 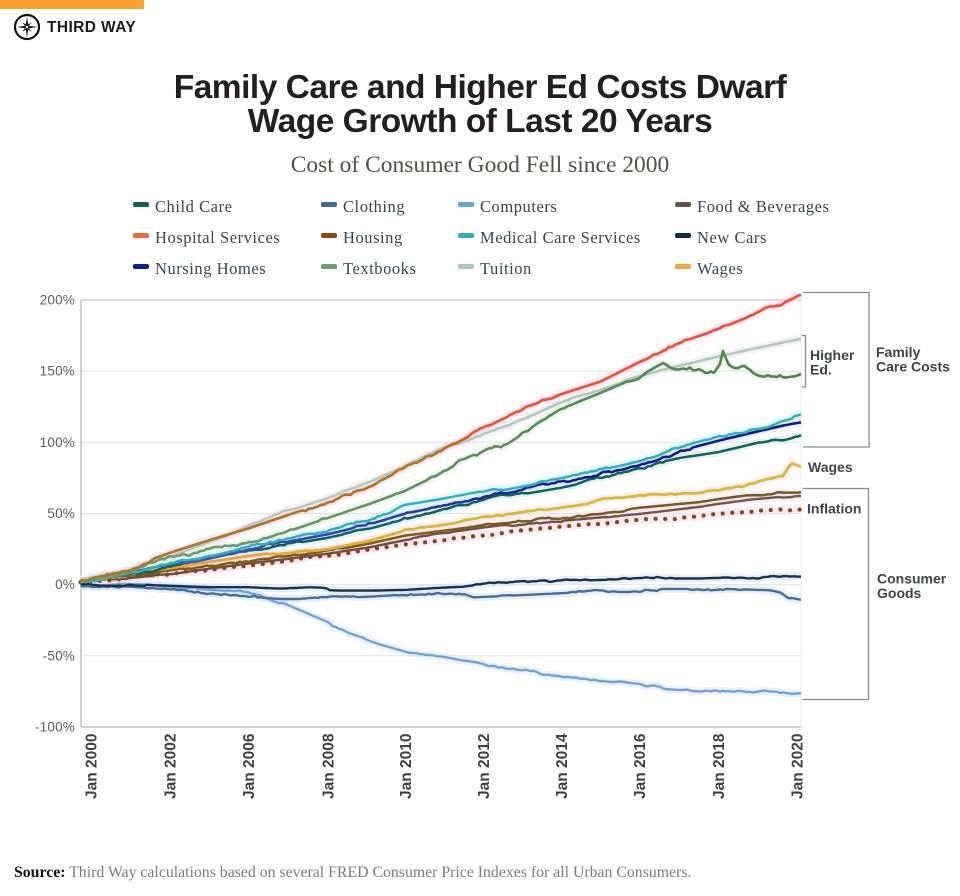 What do you see at coordinates (913, 367) in the screenshot?
I see `svg-text: Care Costs` at bounding box center [913, 367].